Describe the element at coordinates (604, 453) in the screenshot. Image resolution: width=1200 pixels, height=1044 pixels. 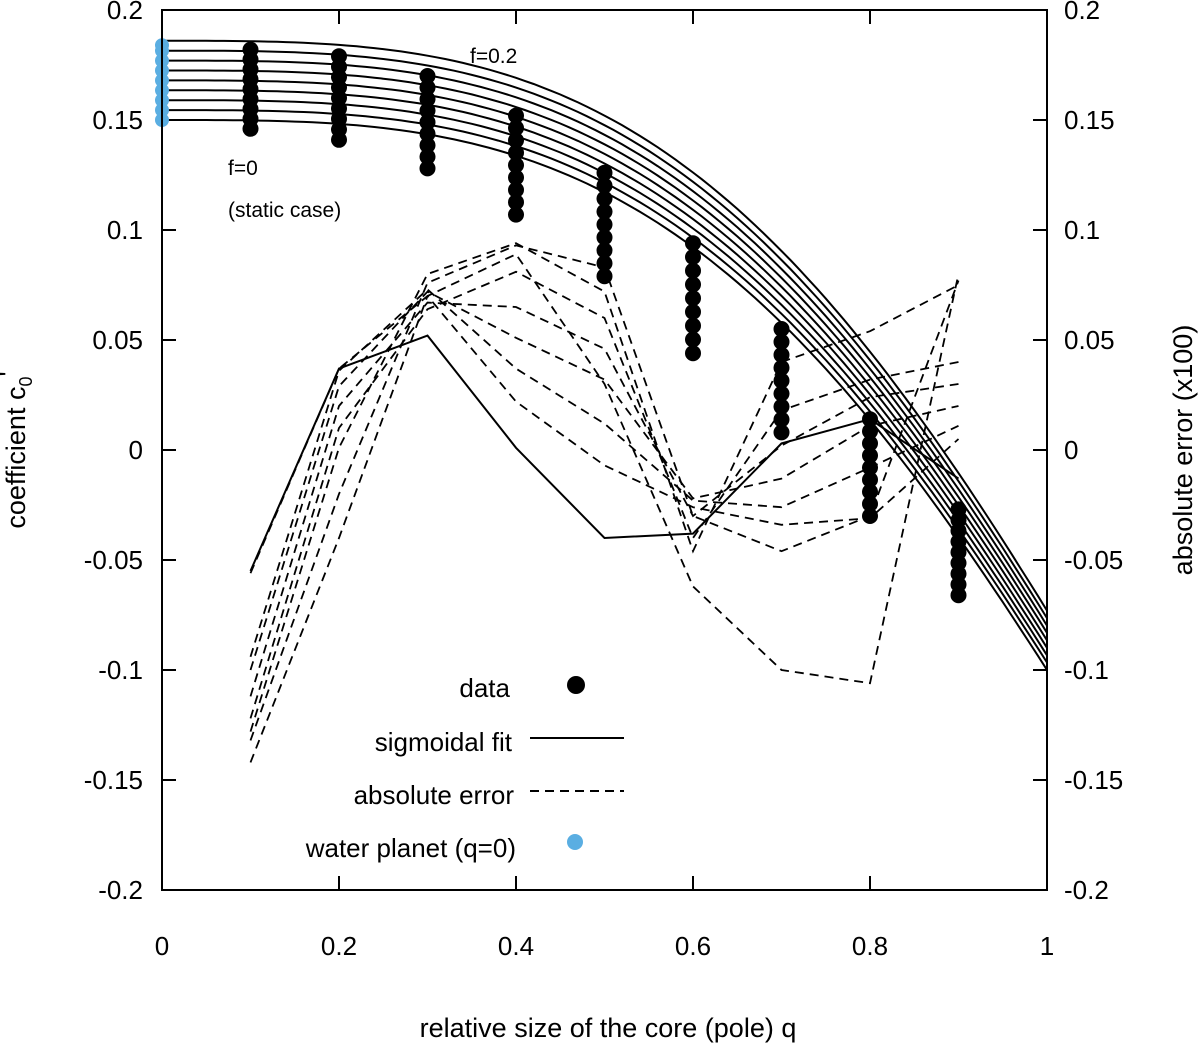
I see `error-line-solid` at that location.